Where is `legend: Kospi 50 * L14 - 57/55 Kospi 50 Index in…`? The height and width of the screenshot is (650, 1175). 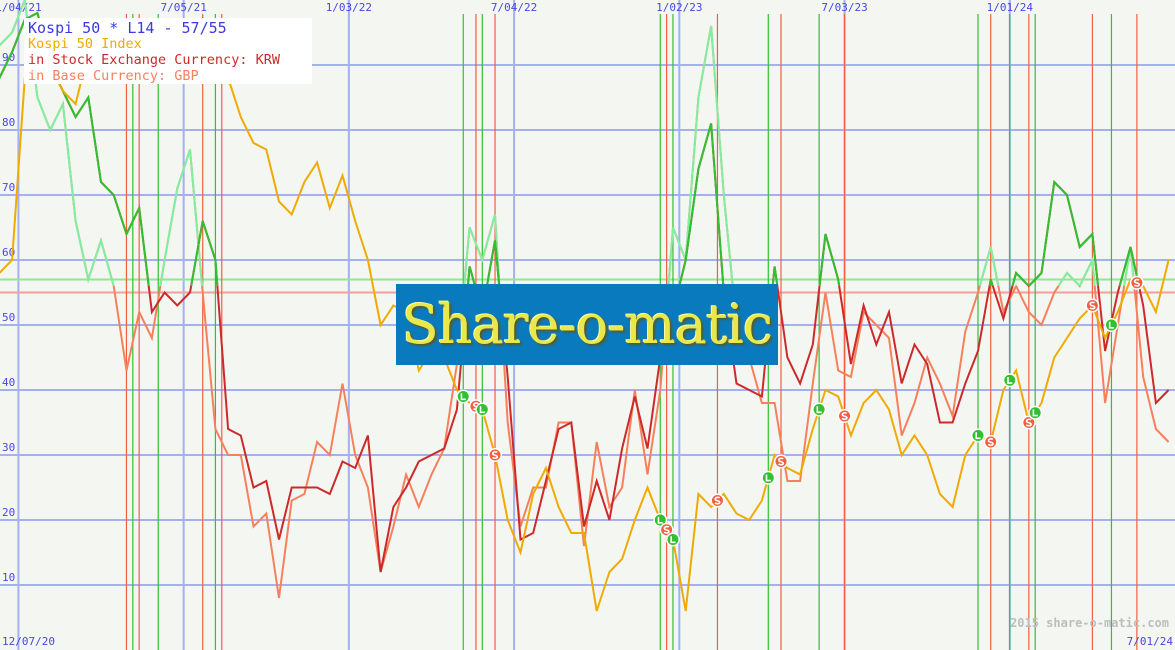
legend: Kospi 50 * L14 - 57/55 Kospi 50 Index in… is located at coordinates (168, 51).